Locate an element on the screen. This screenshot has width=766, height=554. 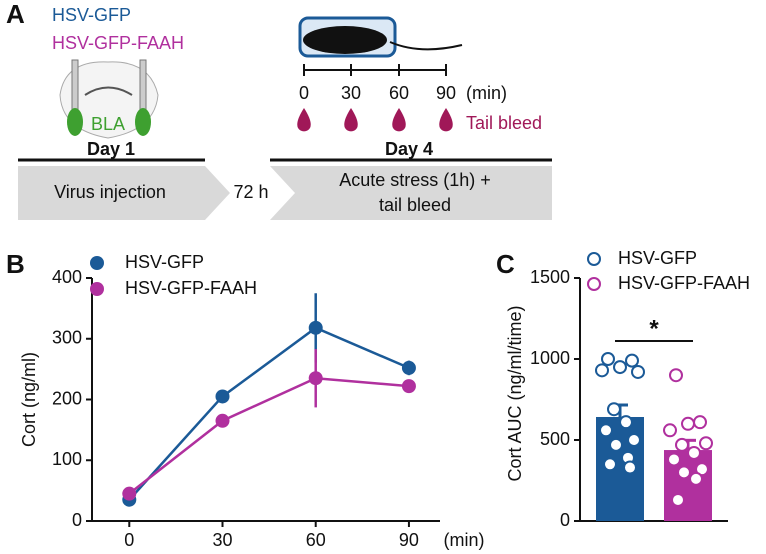
step-label: Virus injection is located at coordinates (110, 192).